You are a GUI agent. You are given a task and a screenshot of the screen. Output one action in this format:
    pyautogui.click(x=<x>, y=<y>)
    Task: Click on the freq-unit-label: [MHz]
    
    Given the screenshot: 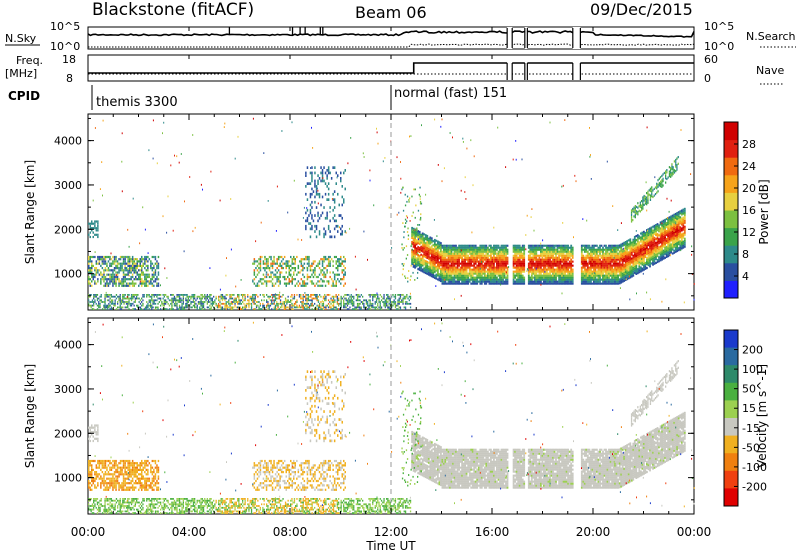 What is the action you would take?
    pyautogui.click(x=21, y=73)
    